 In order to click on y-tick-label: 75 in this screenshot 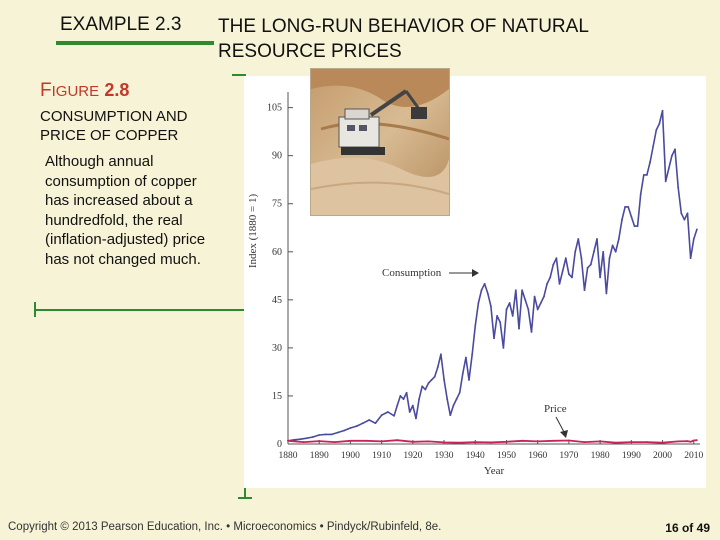, I will do `click(277, 204)`.